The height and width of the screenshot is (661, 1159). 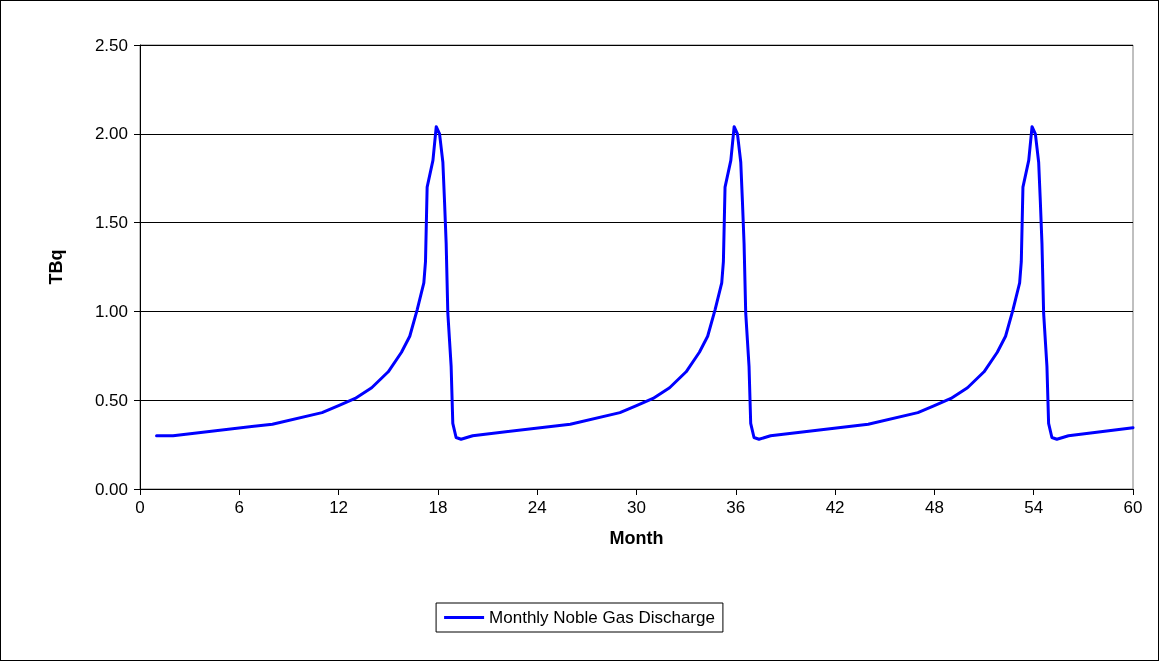 What do you see at coordinates (636, 538) in the screenshot?
I see `x-axis-title: Month` at bounding box center [636, 538].